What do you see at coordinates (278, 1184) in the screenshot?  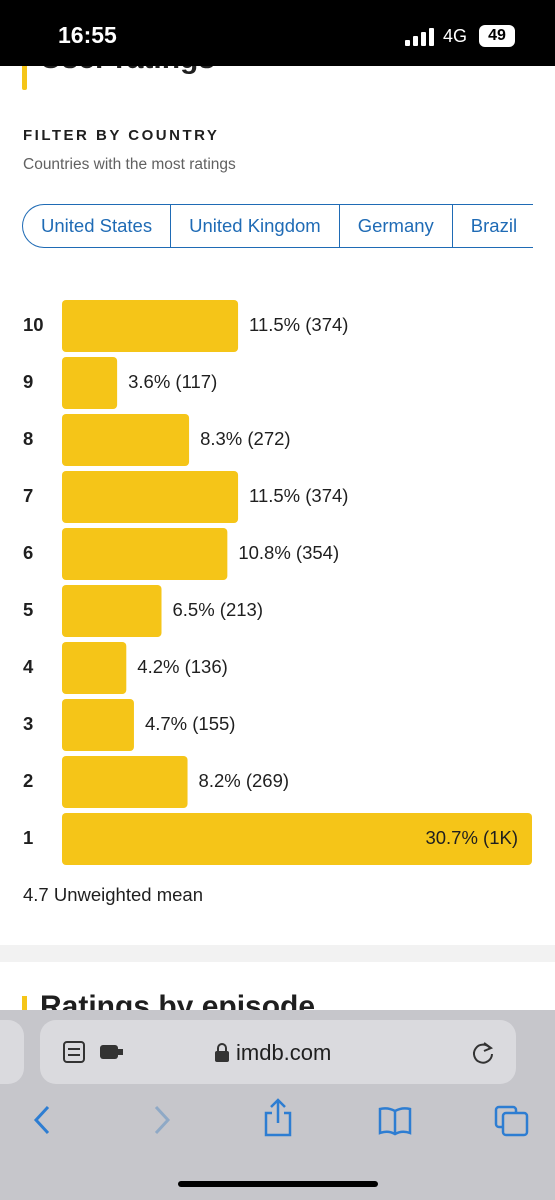 I see `home-indicator` at bounding box center [278, 1184].